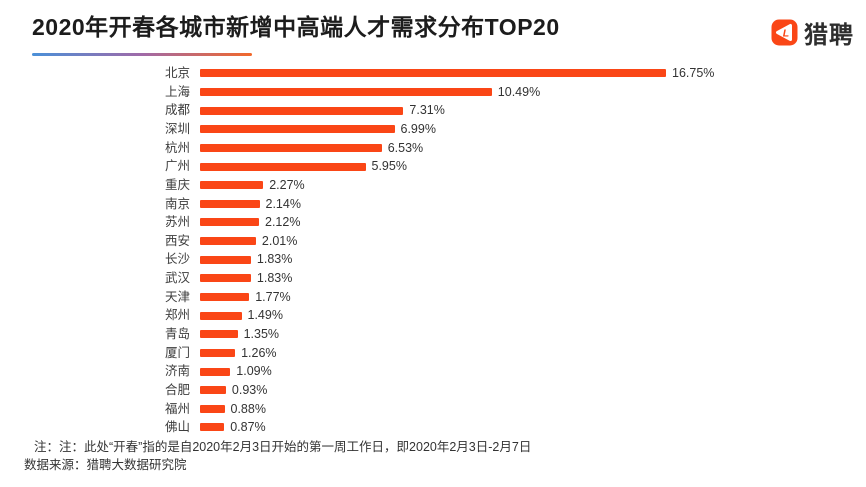 The height and width of the screenshot is (487, 866). I want to click on bar-row: 重庆 2.27%, so click(433, 185).